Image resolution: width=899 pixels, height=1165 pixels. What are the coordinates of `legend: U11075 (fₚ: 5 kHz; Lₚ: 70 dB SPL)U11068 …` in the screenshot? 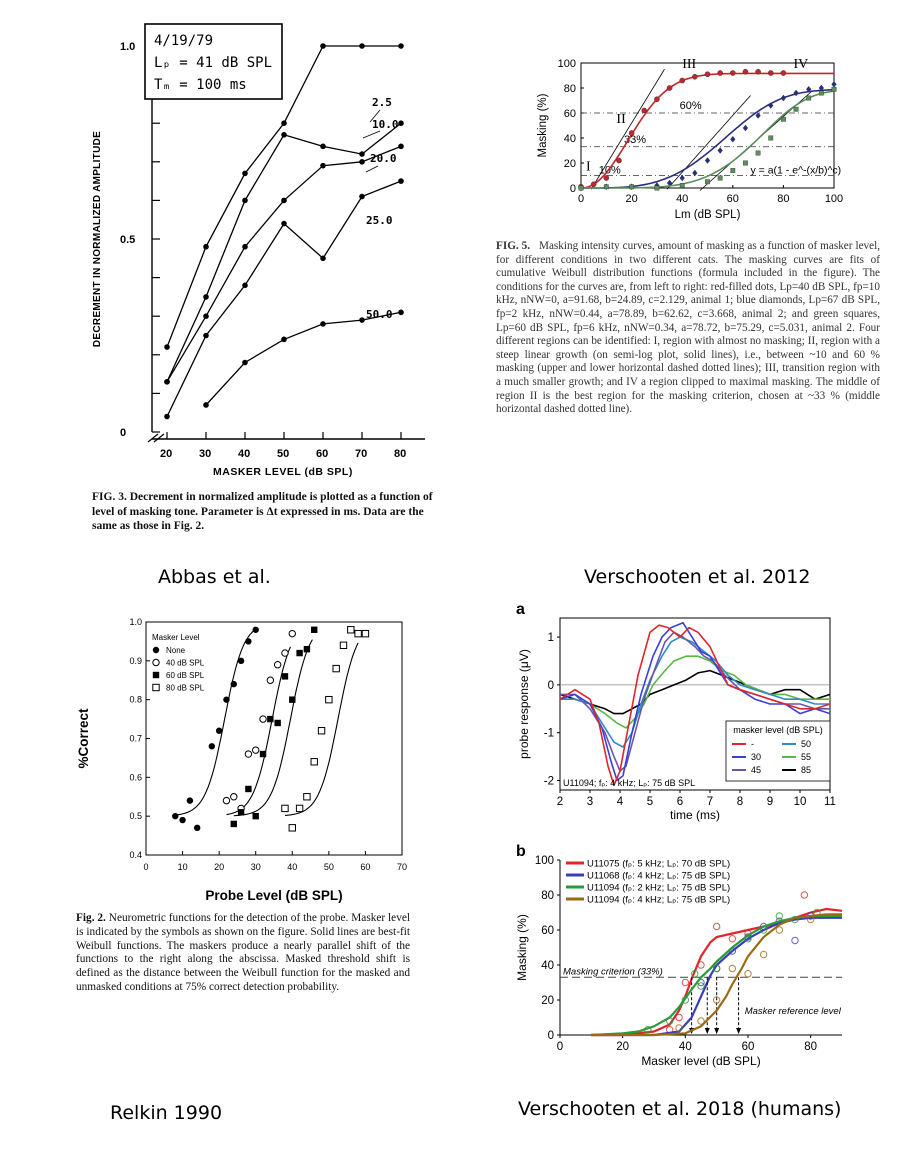 It's located at (648, 882).